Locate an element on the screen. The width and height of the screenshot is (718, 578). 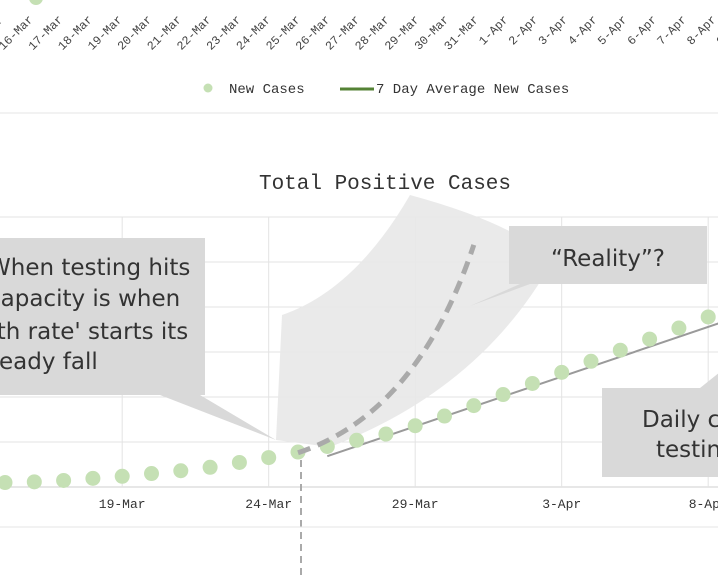
annotation-left-box is located at coordinates (138, 339).